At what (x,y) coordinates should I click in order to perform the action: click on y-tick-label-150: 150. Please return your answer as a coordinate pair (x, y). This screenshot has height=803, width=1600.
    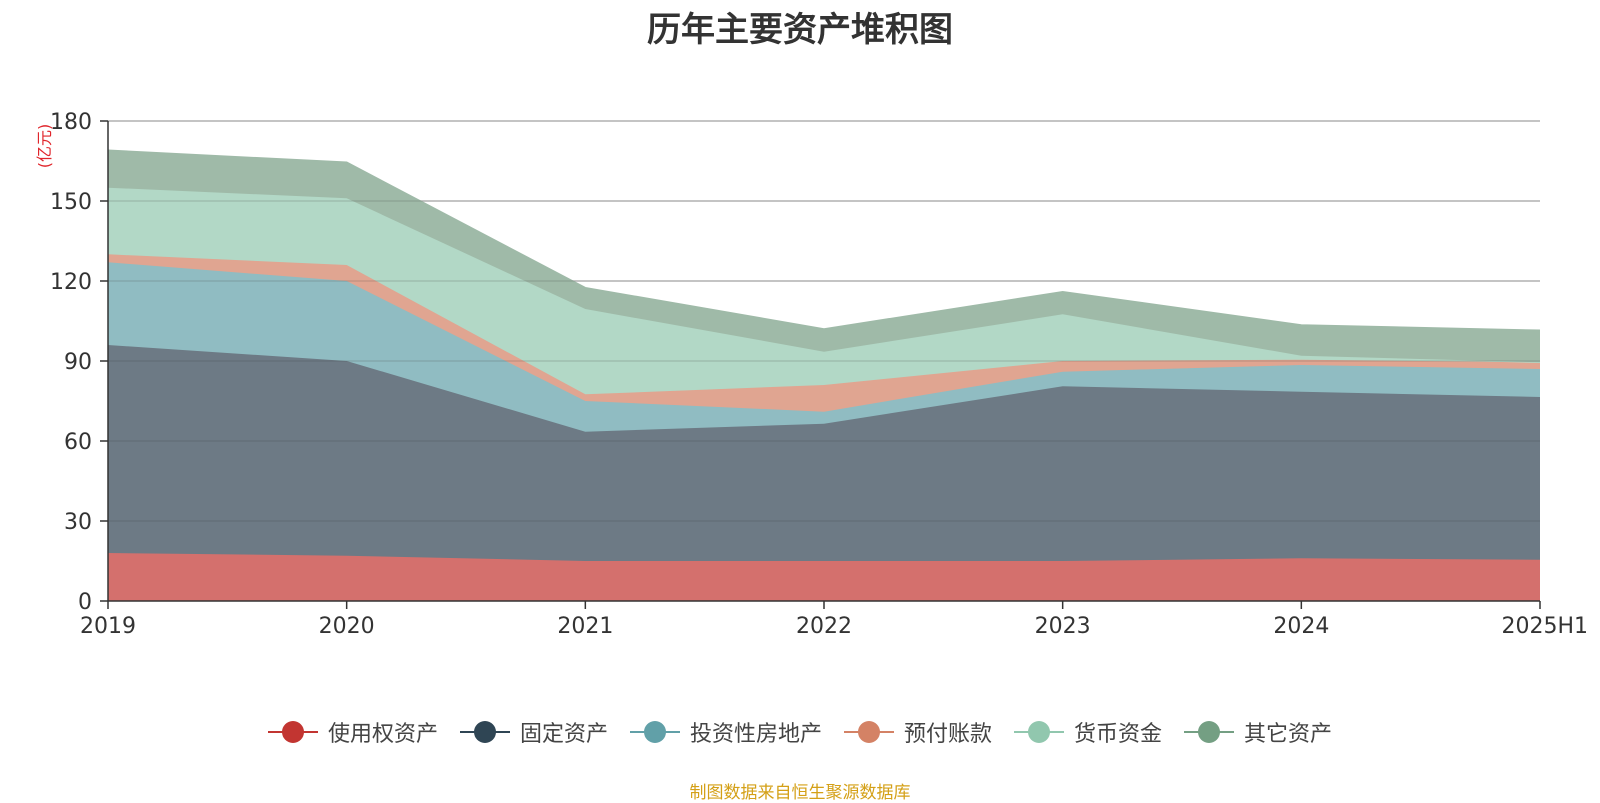
    Looking at the image, I should click on (71, 202).